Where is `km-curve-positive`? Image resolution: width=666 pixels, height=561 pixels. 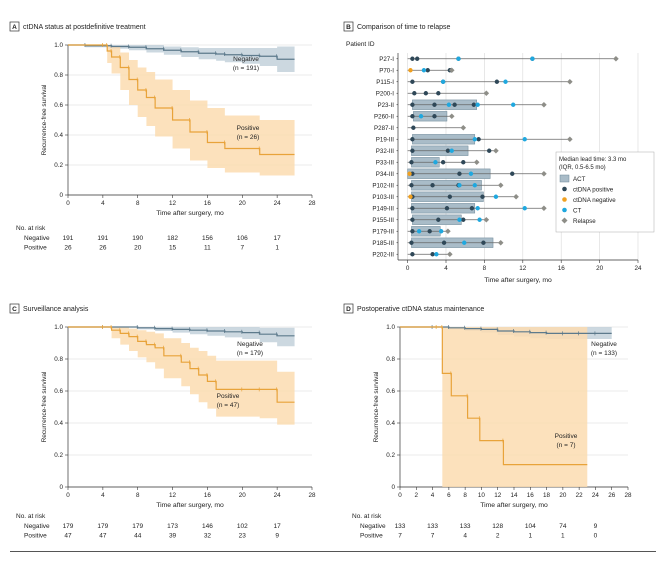
km-curve-positive is located at coordinates (181, 100).